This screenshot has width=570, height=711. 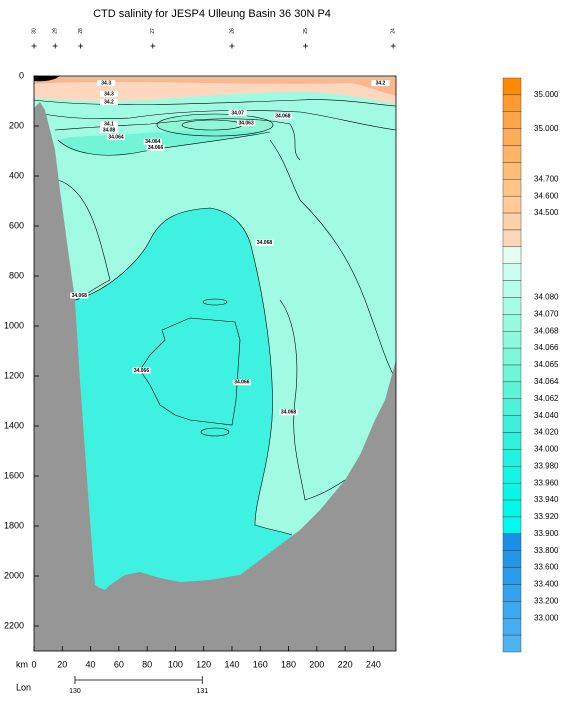 I want to click on contour-label: 34.064, so click(x=116, y=137).